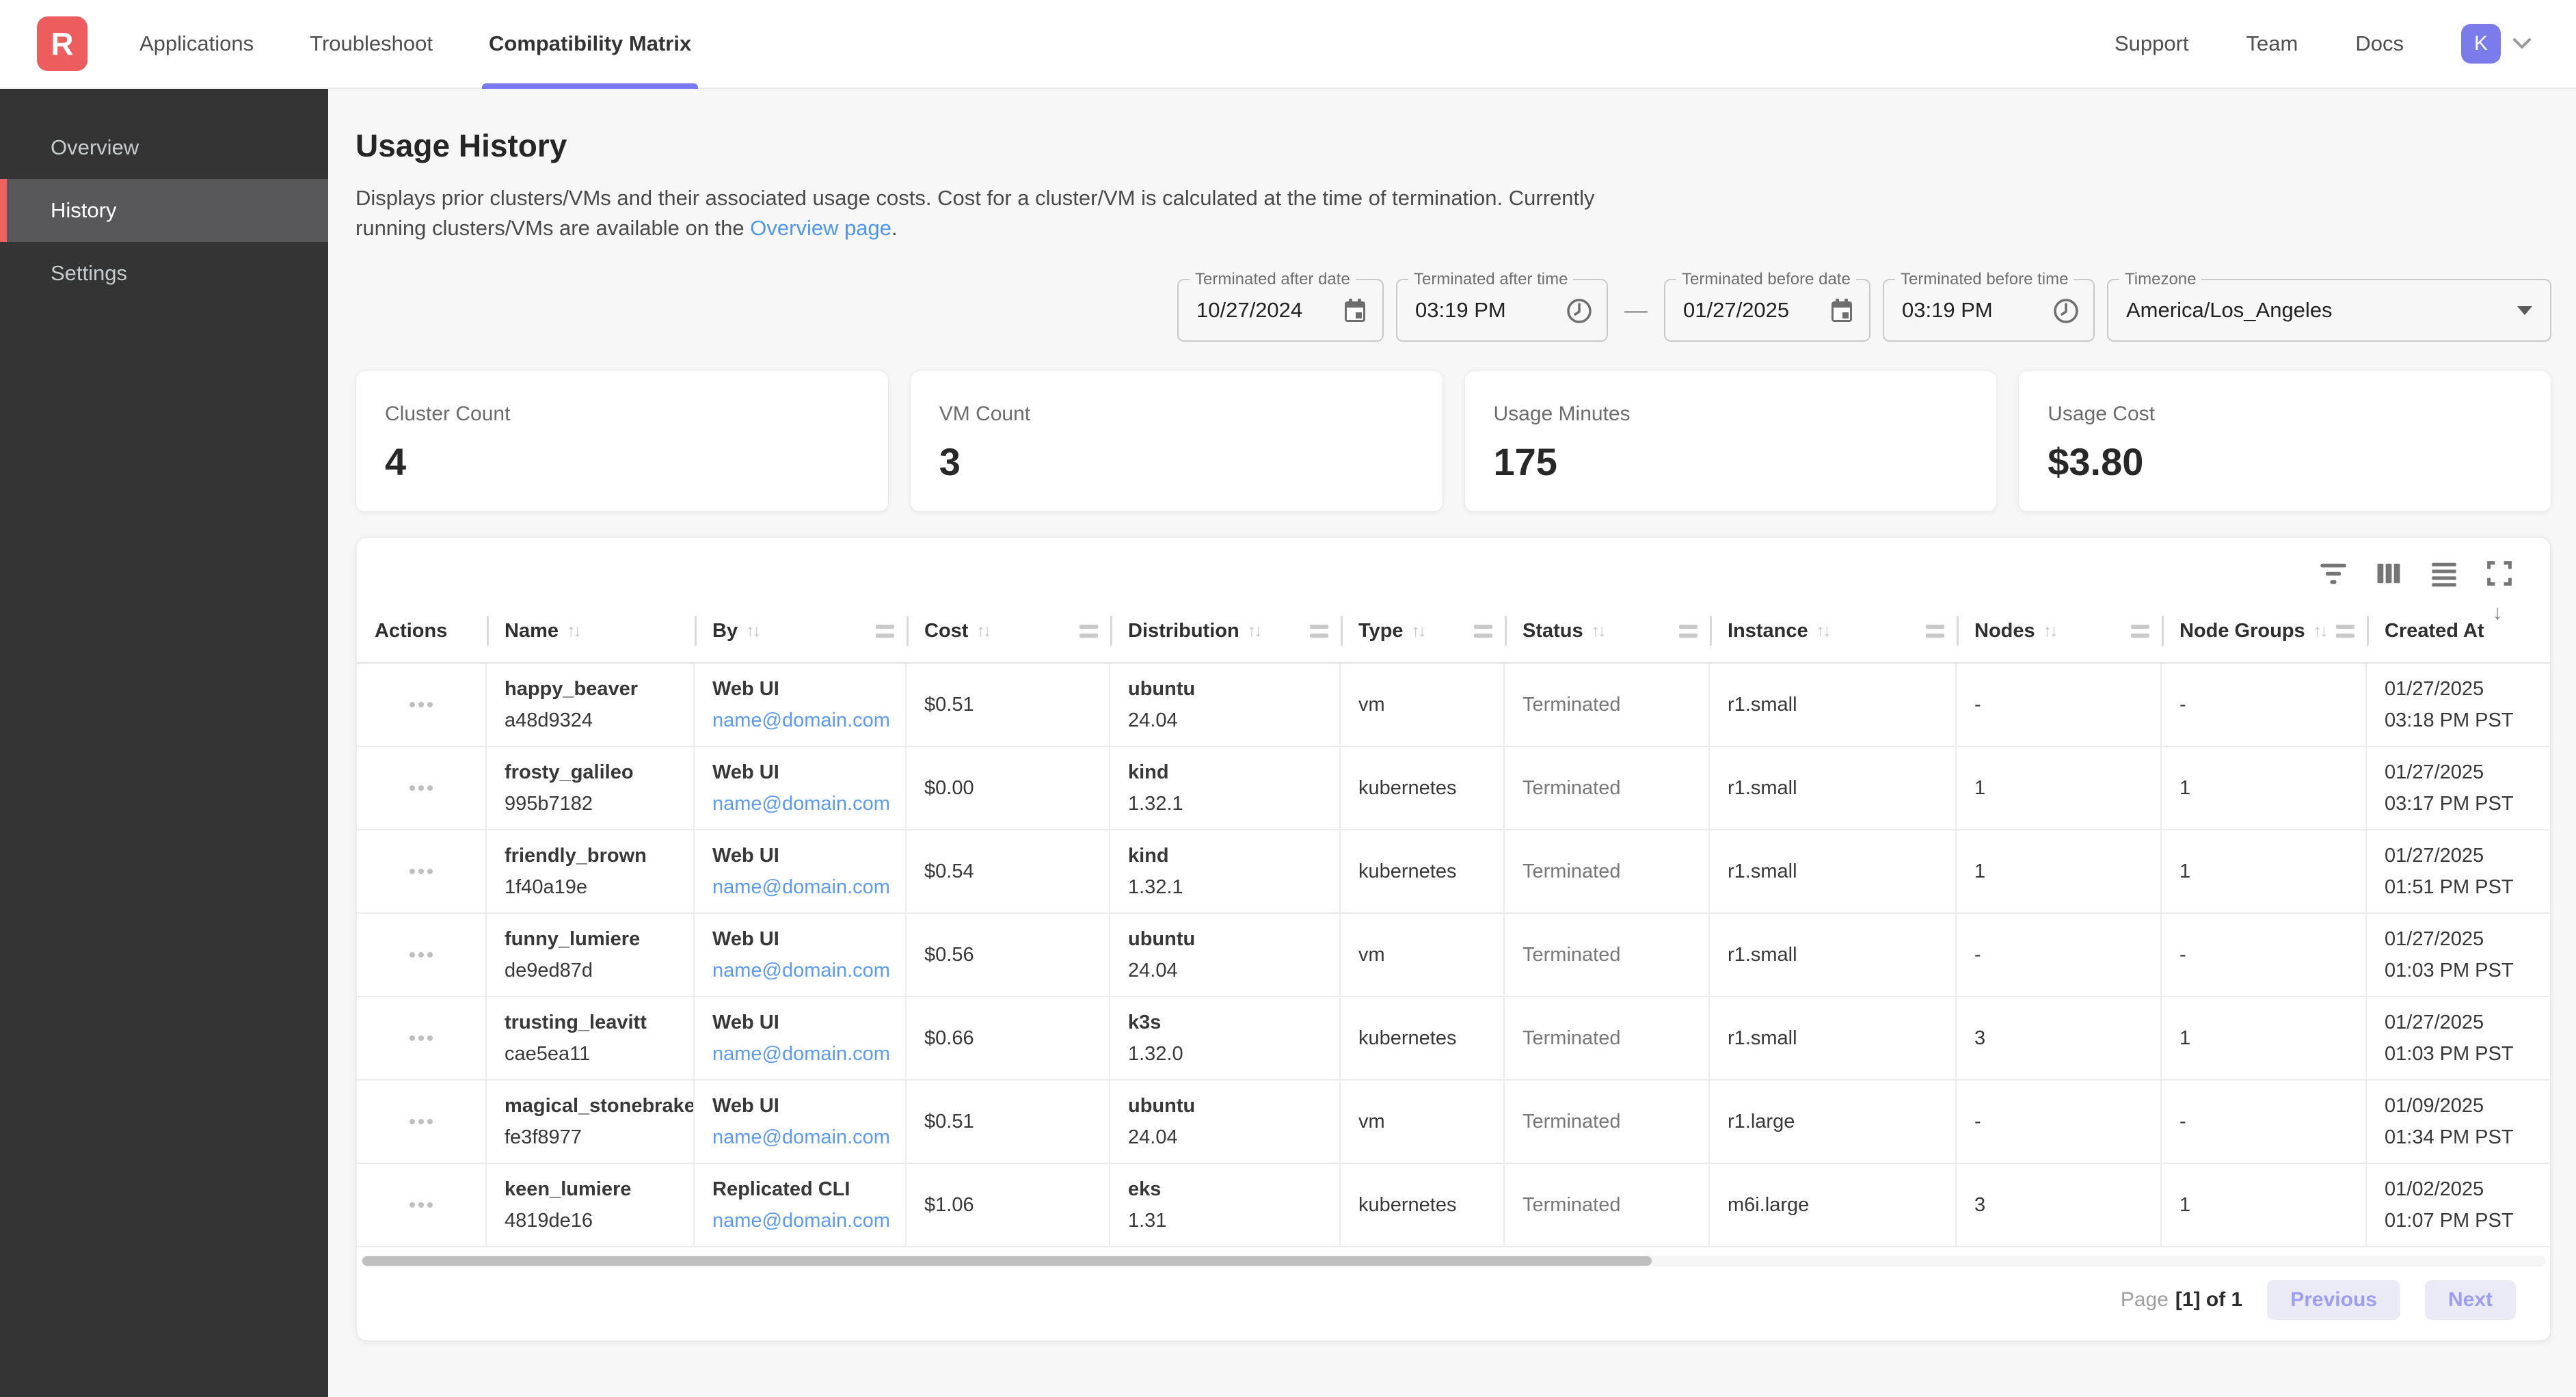  I want to click on cell-created-at: 01/27/2025 01:03 PM PST, so click(2458, 1038).